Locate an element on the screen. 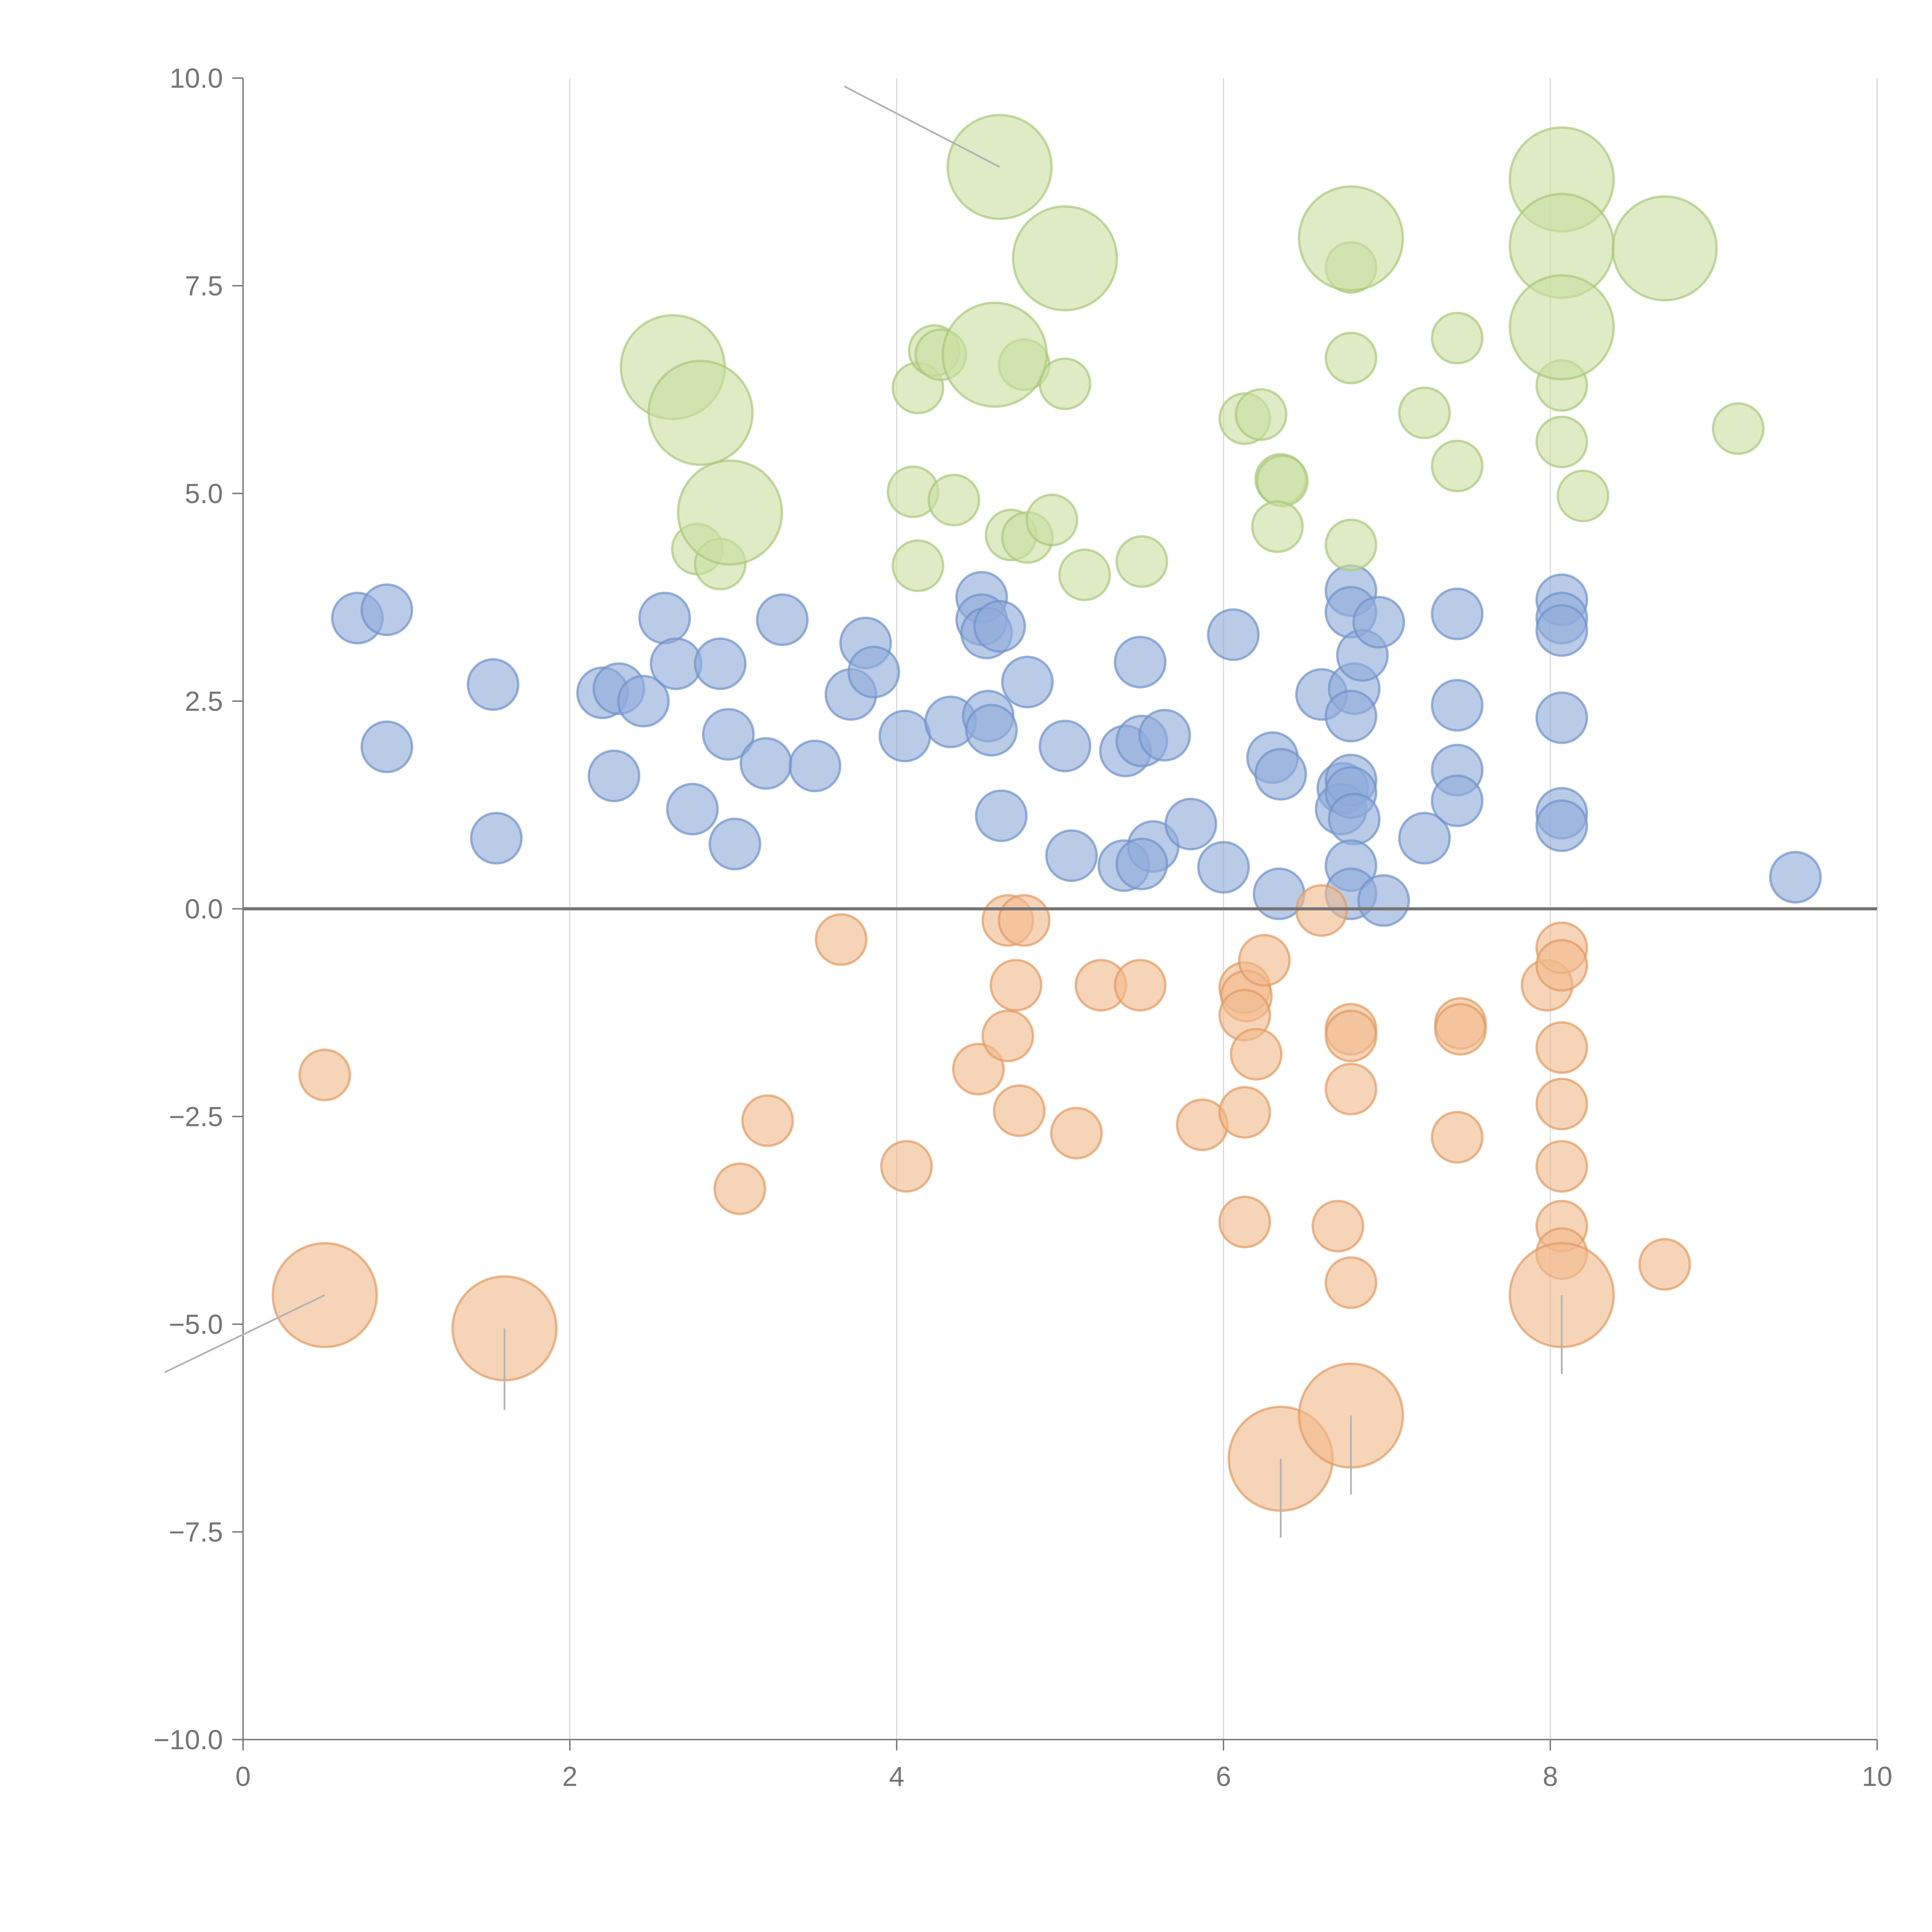  y-tick-label: 5.0 is located at coordinates (204, 494).